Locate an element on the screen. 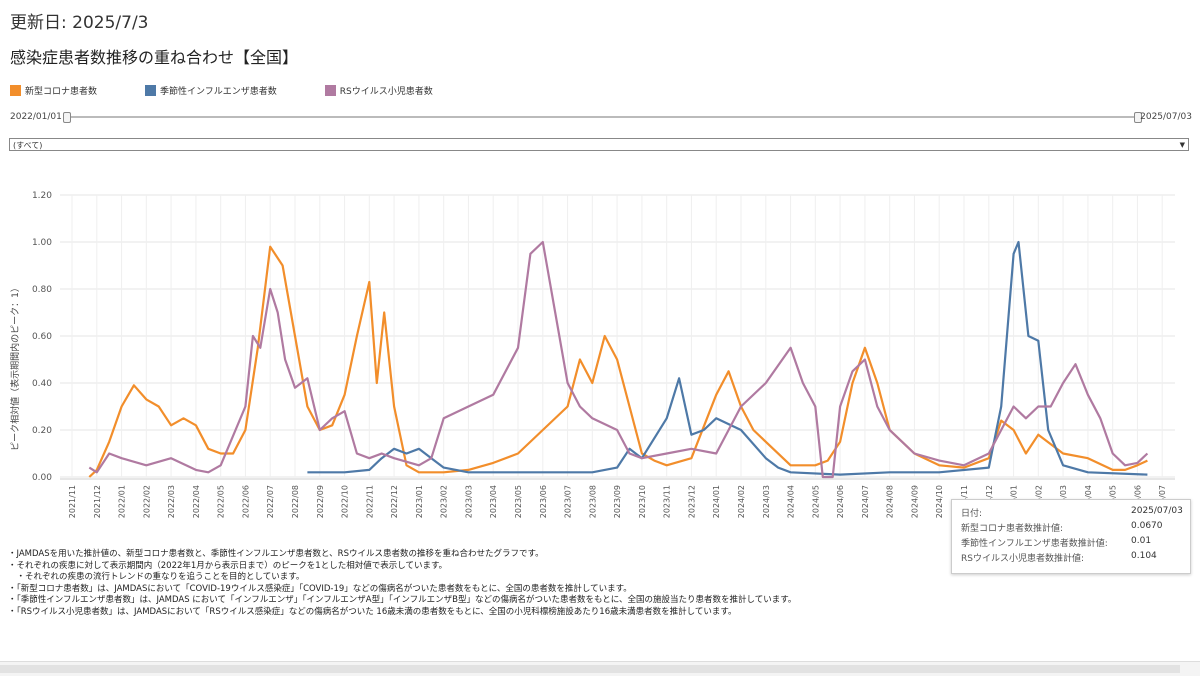  x-tick-label: 2024/02 is located at coordinates (741, 501).